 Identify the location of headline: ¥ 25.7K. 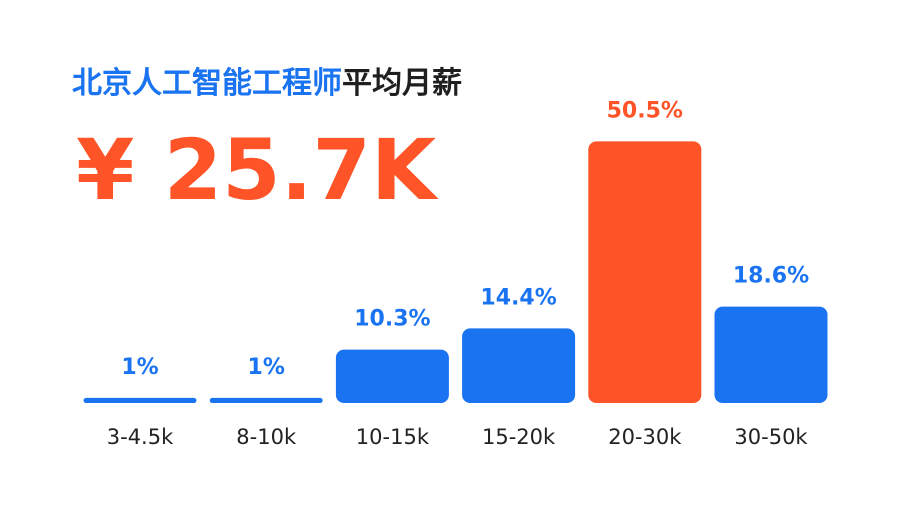
(257, 170).